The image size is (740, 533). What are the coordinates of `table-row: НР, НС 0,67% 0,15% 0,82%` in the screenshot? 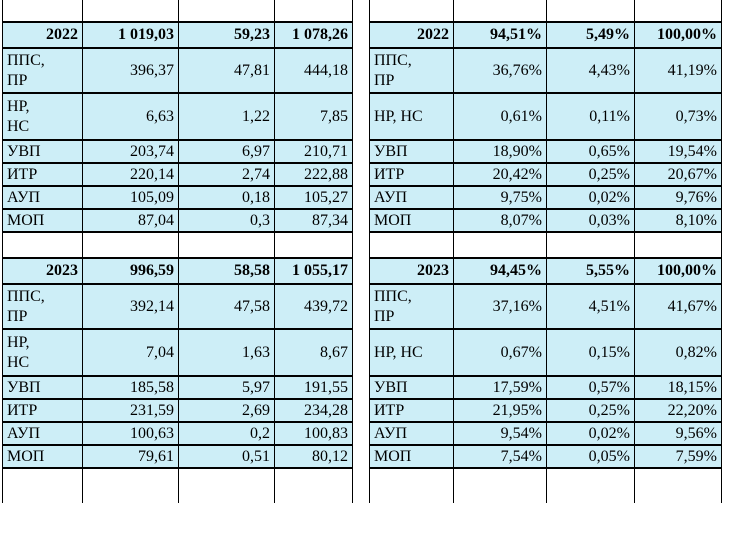 It's located at (545, 352).